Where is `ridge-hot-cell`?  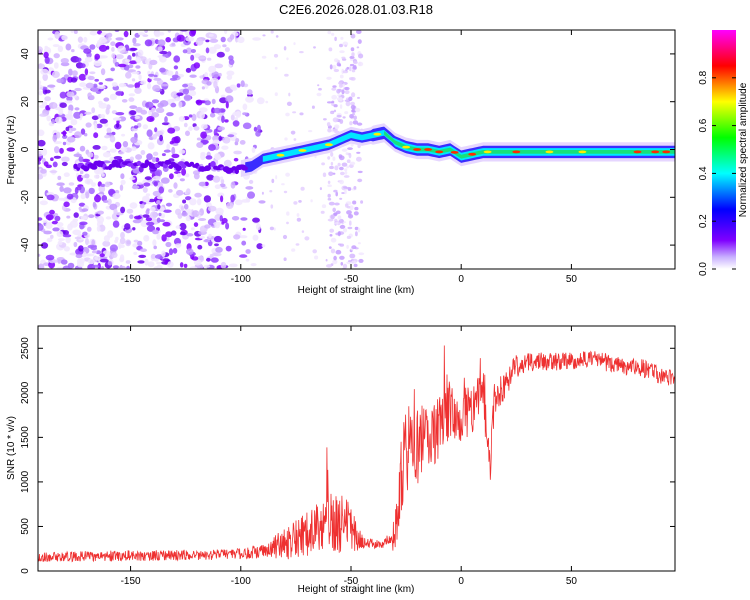
ridge-hot-cell is located at coordinates (637, 152).